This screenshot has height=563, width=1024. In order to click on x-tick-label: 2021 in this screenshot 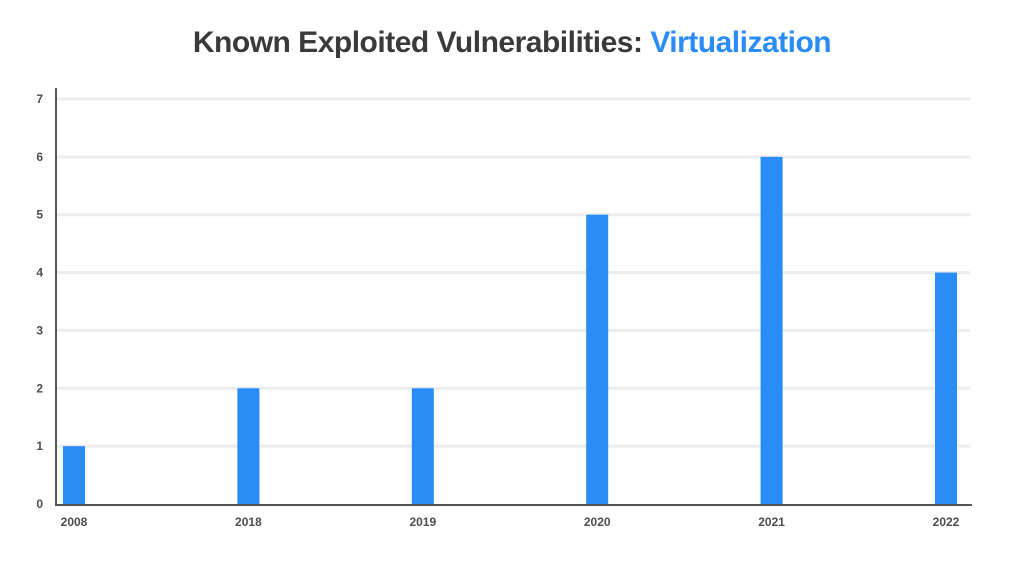, I will do `click(771, 522)`.